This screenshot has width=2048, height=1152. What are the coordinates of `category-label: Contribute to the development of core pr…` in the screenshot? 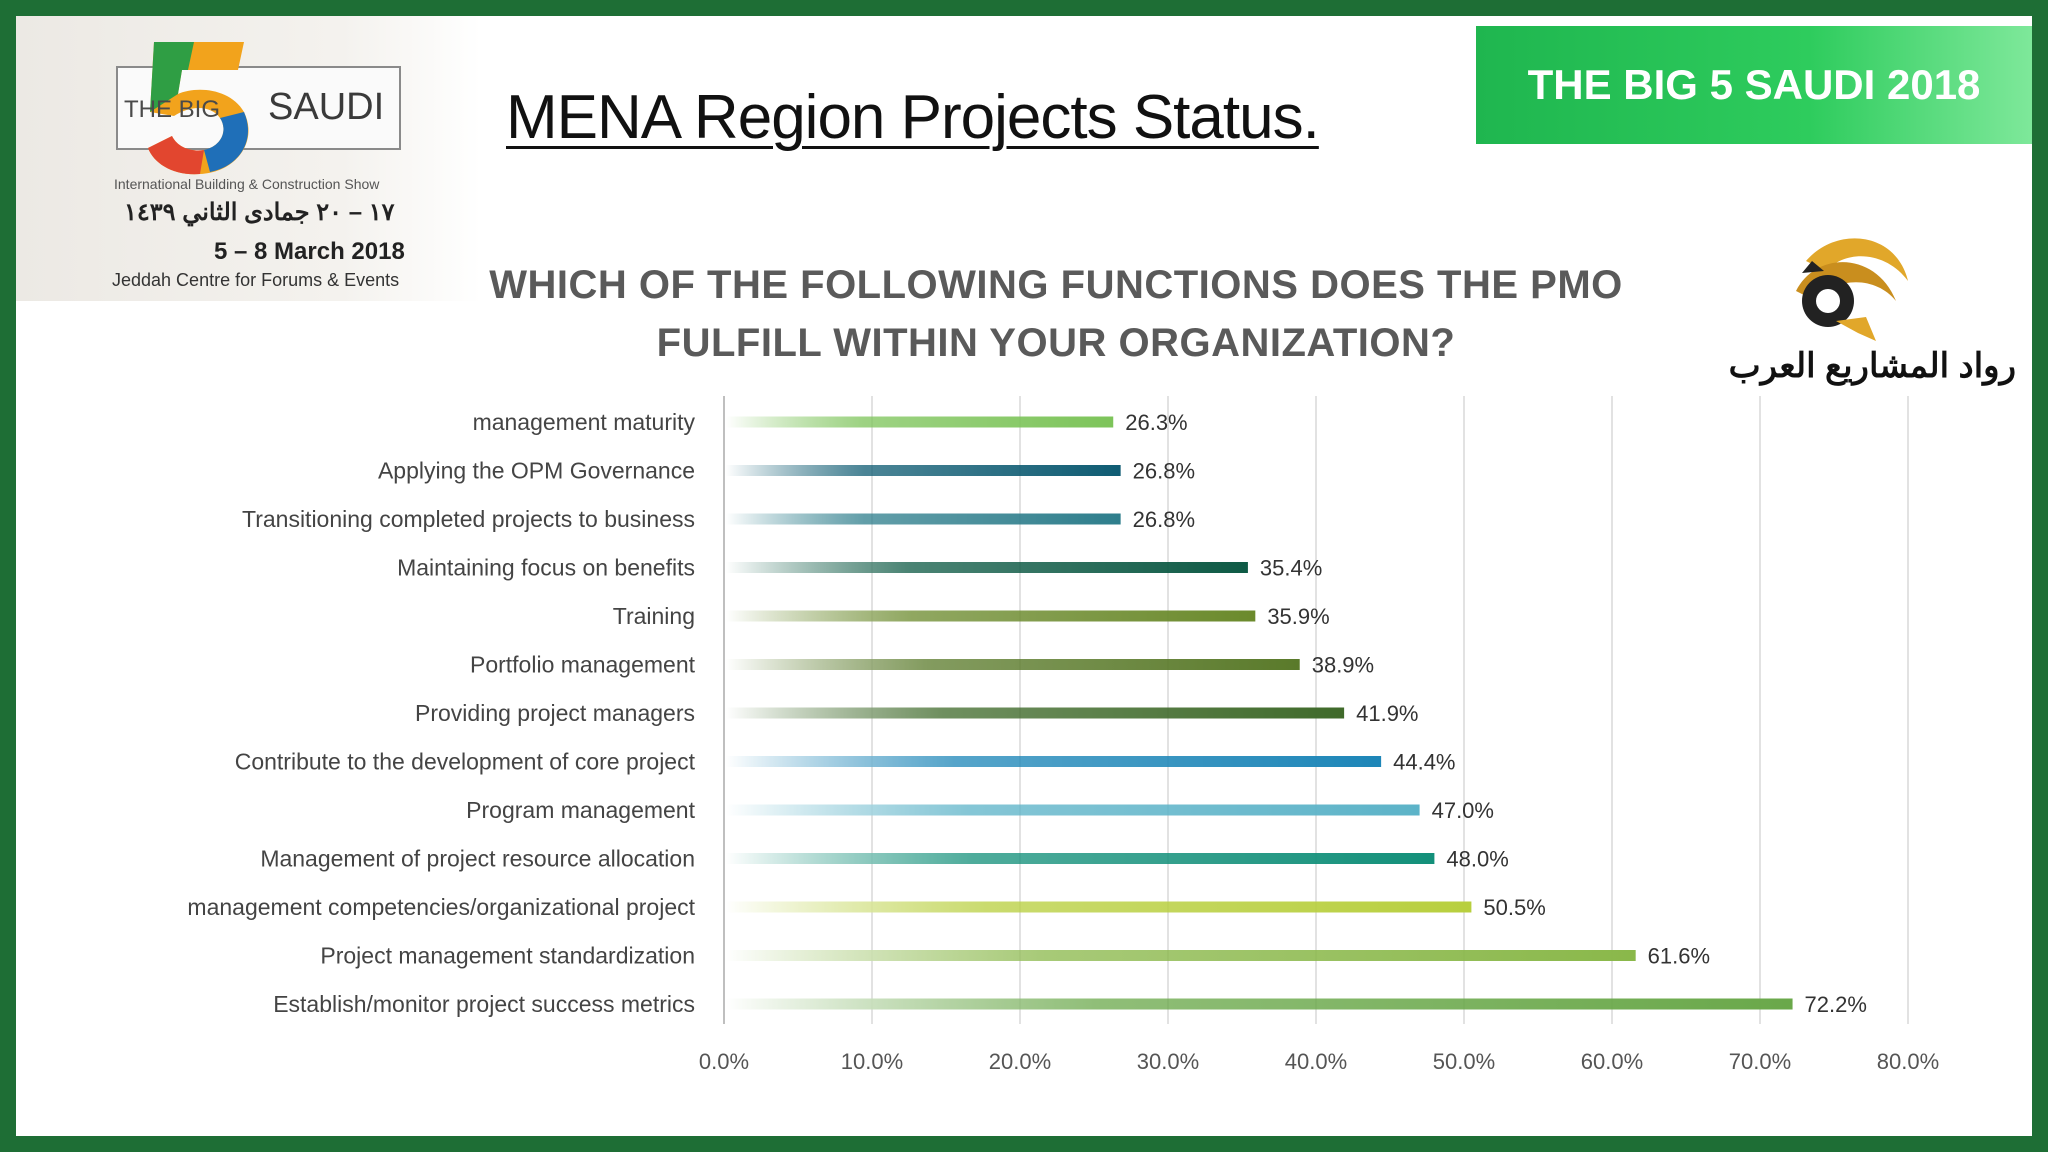 It's located at (465, 762).